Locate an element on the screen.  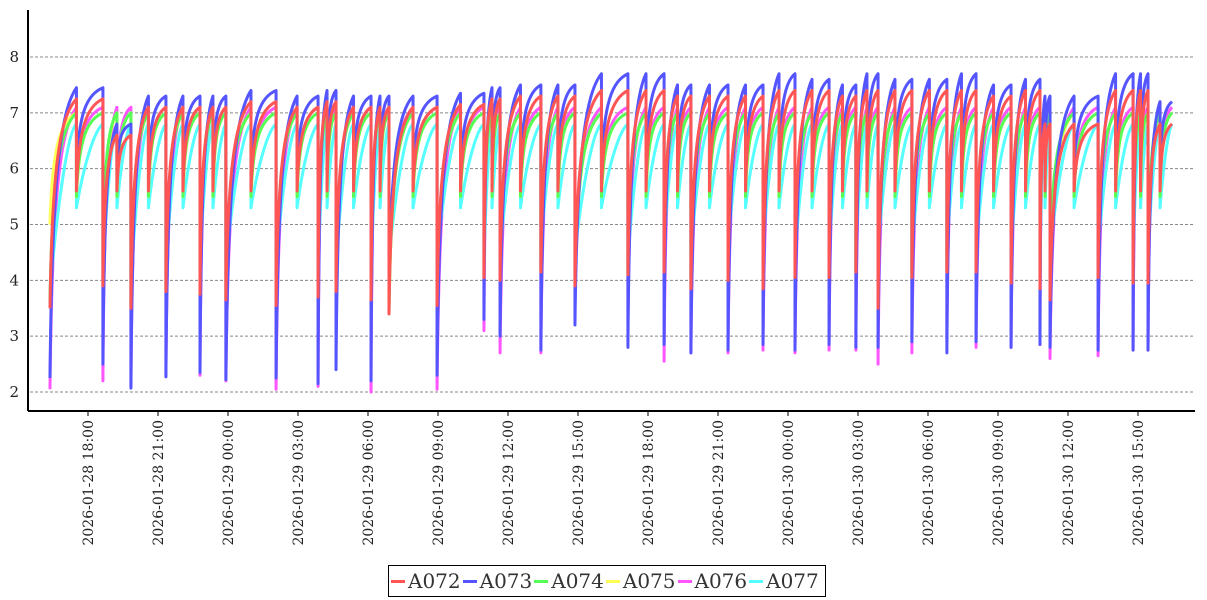
x-tick-label: 2026-01-29 00:00 is located at coordinates (229, 483).